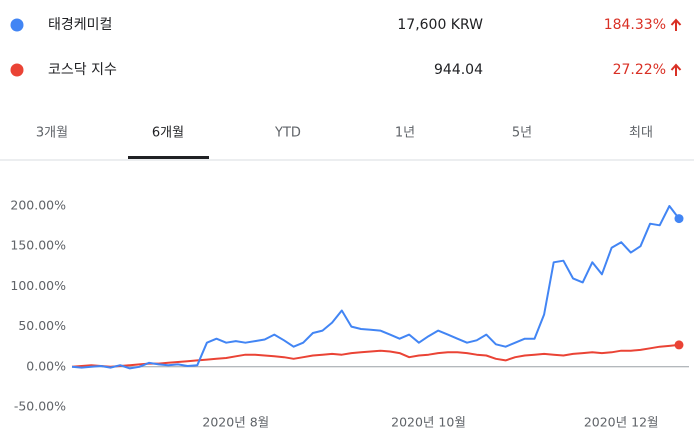  I want to click on range-tab: 3개월, so click(52, 133).